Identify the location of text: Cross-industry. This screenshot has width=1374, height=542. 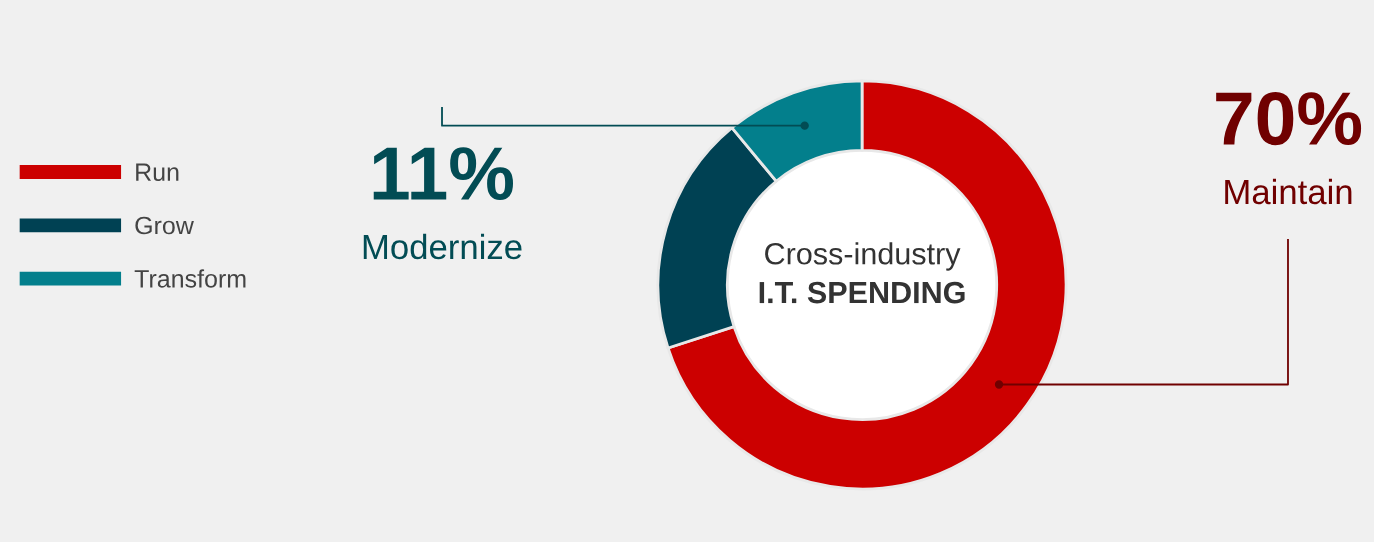
(863, 256).